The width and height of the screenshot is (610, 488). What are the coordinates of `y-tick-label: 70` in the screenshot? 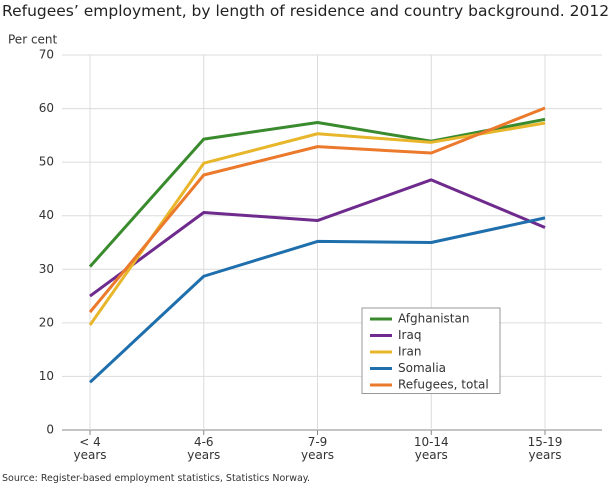 It's located at (46, 55).